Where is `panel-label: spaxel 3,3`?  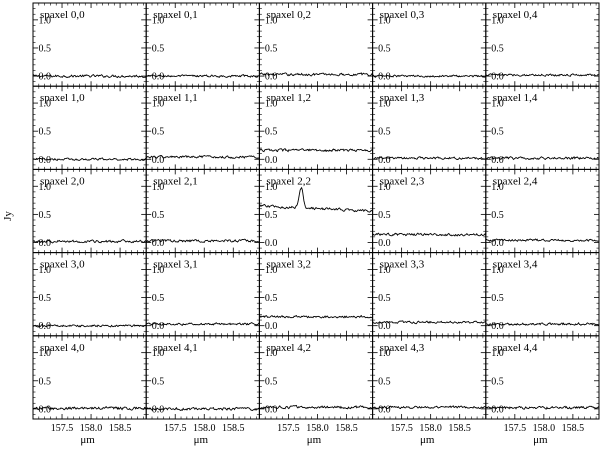
panel-label: spaxel 3,3 is located at coordinates (402, 265).